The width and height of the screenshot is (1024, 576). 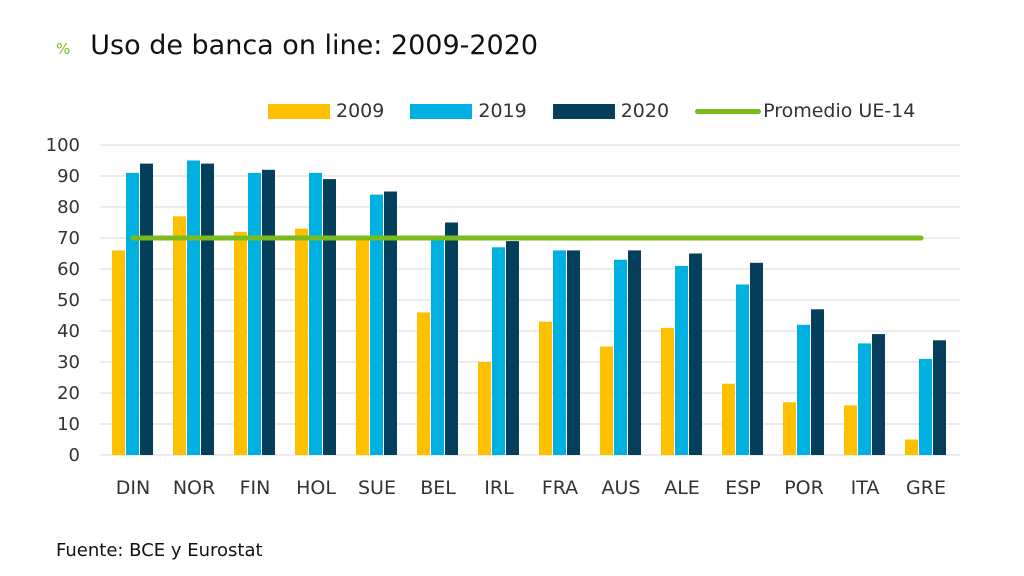 What do you see at coordinates (512, 348) in the screenshot?
I see `bar-IRL-2020` at bounding box center [512, 348].